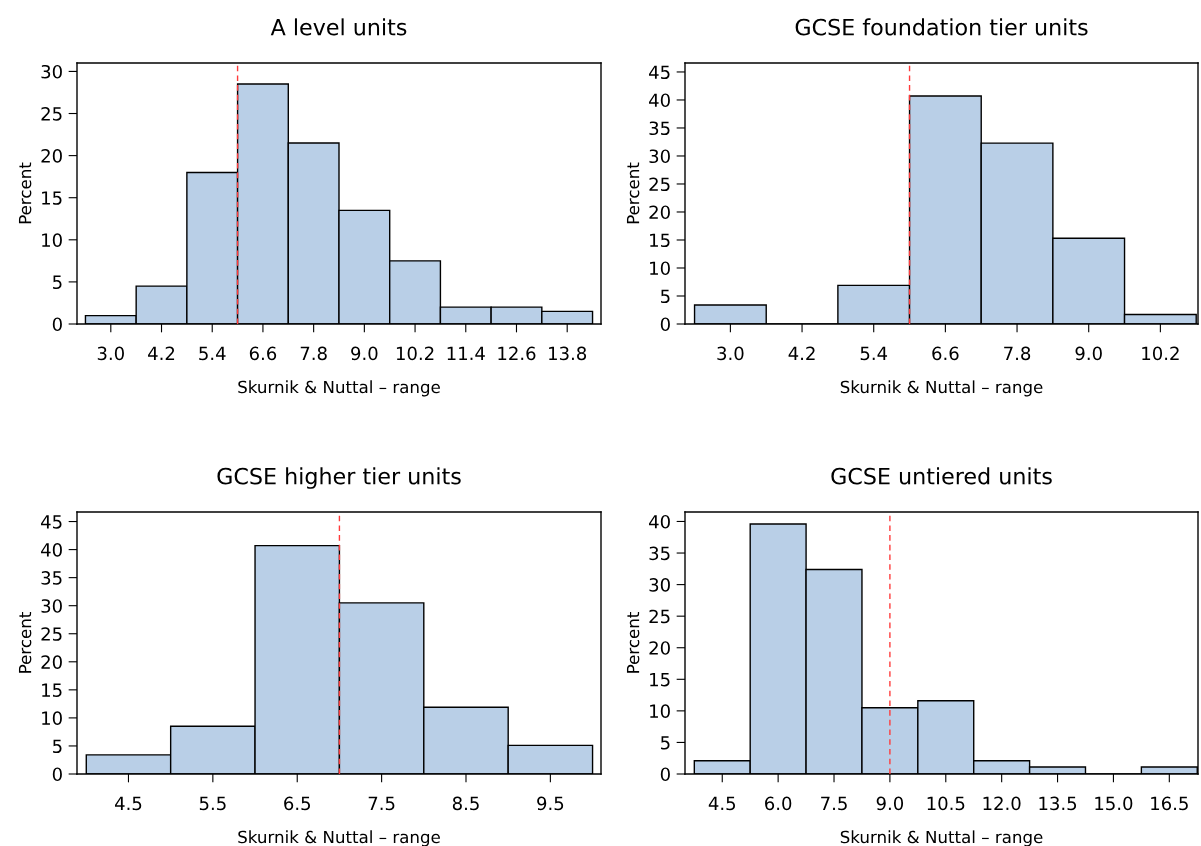 This screenshot has width=1201, height=846. Describe the element at coordinates (550, 803) in the screenshot. I see `x-tick-label: 9.5` at that location.